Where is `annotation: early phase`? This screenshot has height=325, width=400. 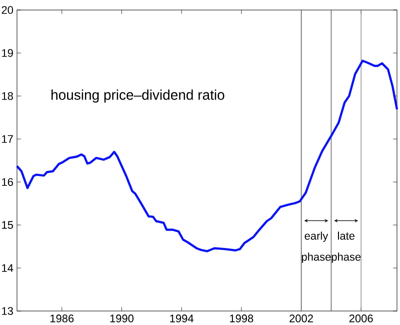
annotation: early phase is located at coordinates (316, 247).